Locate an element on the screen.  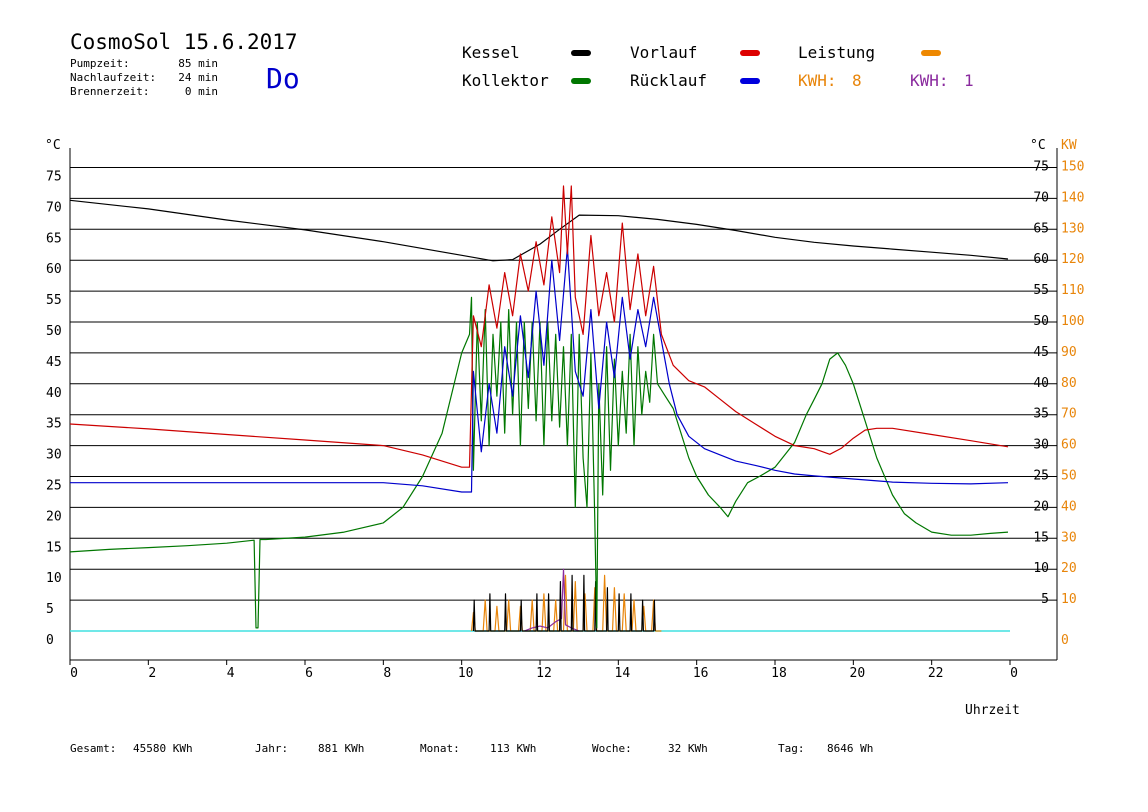
pumpzeit-value: 85 min is located at coordinates (198, 63).